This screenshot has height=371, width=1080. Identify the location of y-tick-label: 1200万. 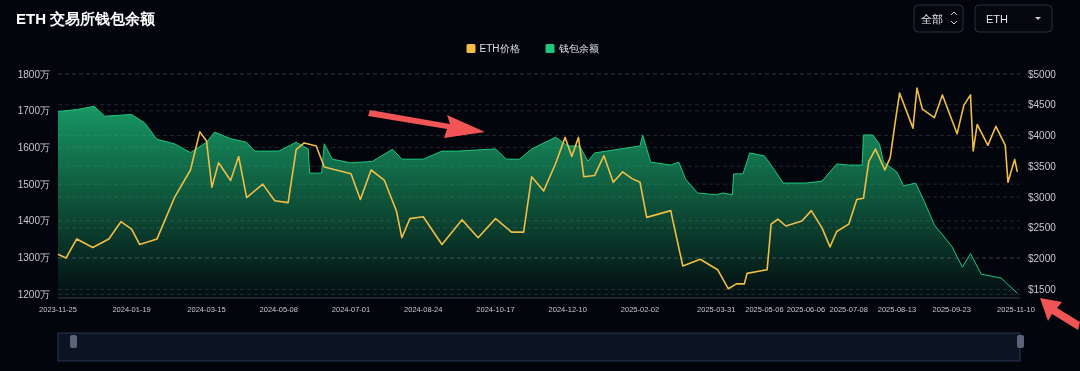
(33, 294).